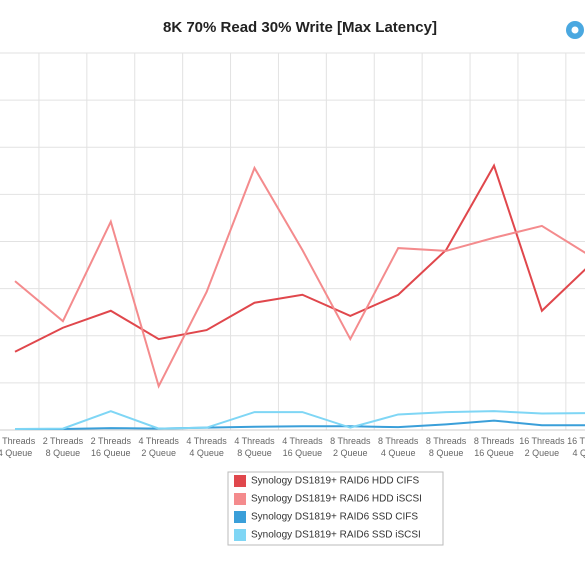  Describe the element at coordinates (254, 447) in the screenshot. I see `x-tick-label: 4 Threads 8 Queue` at that location.